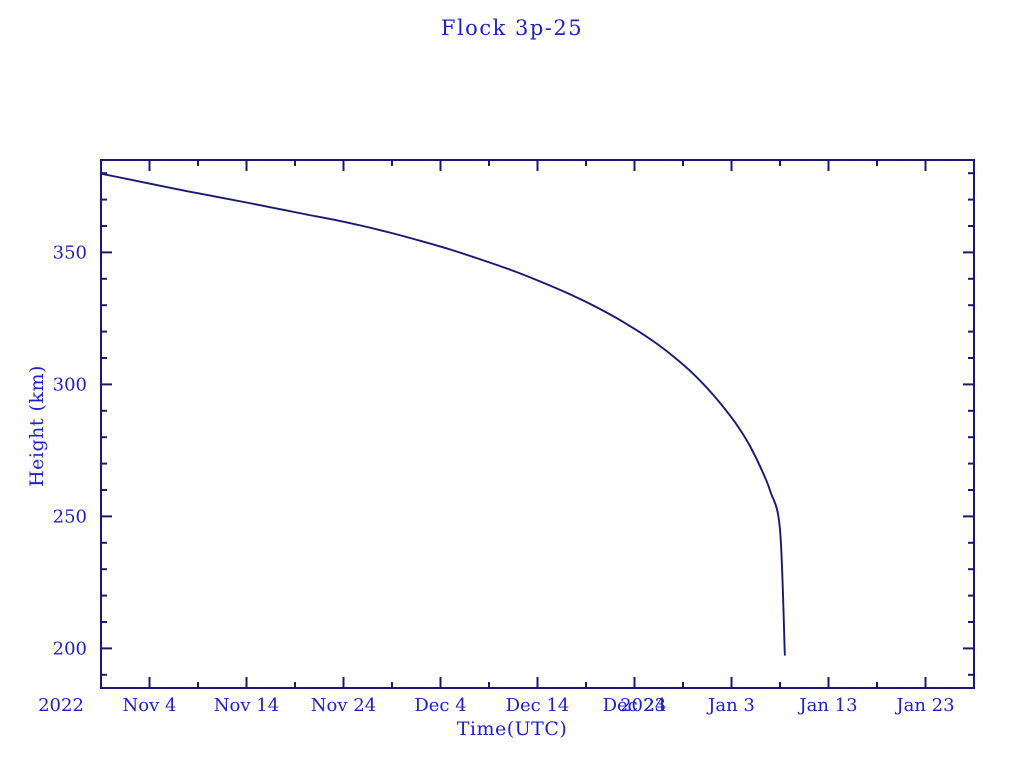 The width and height of the screenshot is (1024, 768). Describe the element at coordinates (730, 705) in the screenshot. I see `x-tick-label: Jan 3` at that location.